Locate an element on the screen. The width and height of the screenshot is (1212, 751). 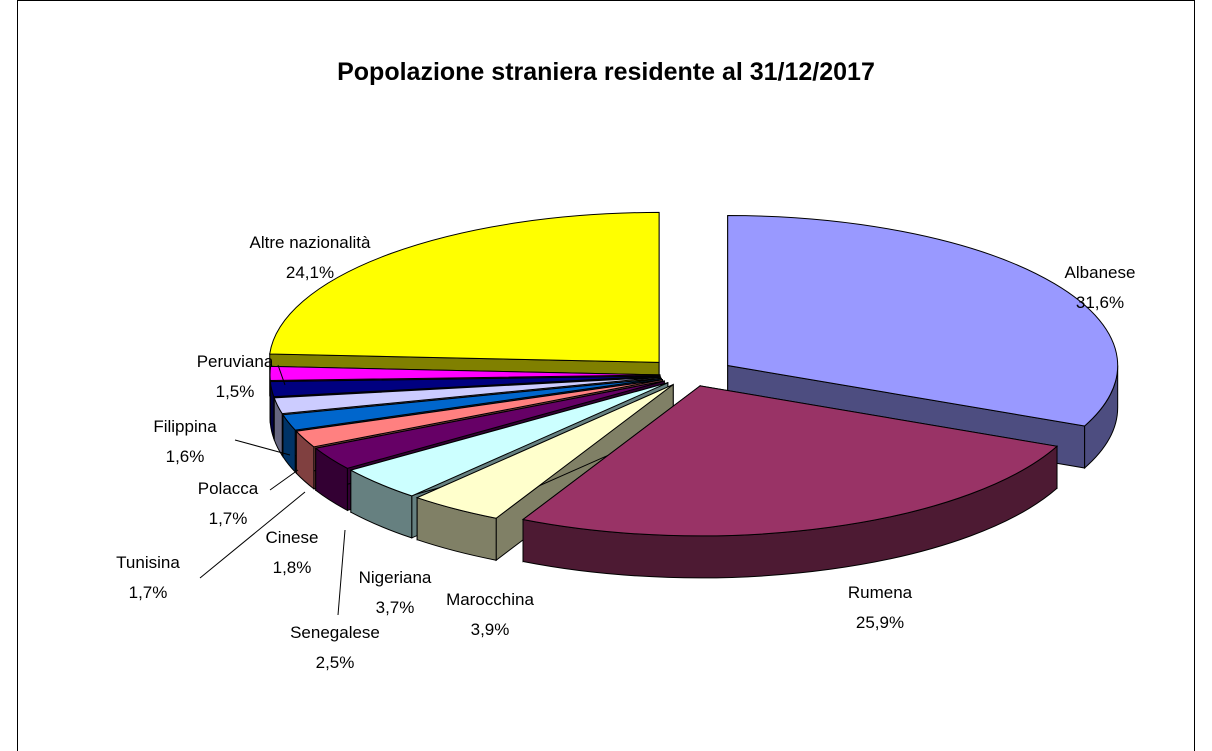
slice-value-label: 1,5% is located at coordinates (235, 391).